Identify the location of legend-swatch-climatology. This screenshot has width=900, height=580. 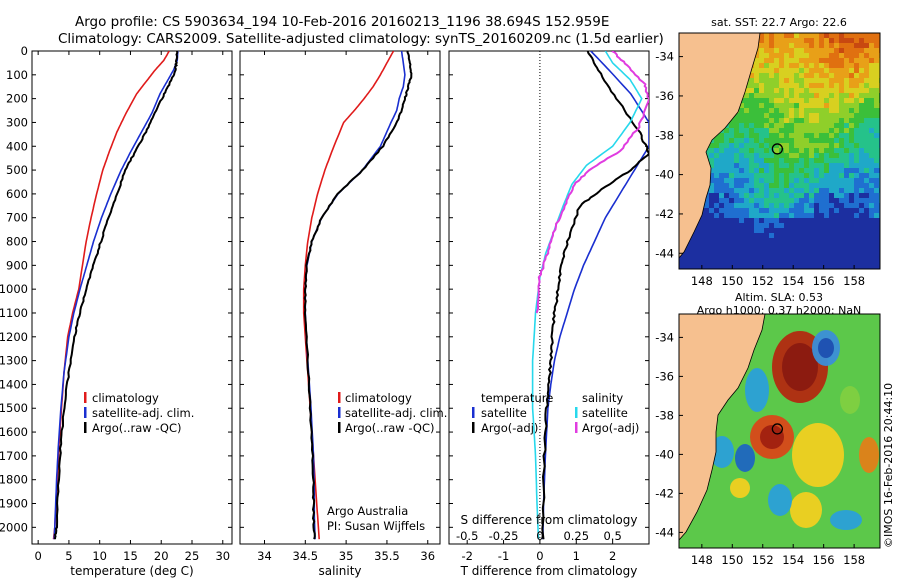
(85, 397).